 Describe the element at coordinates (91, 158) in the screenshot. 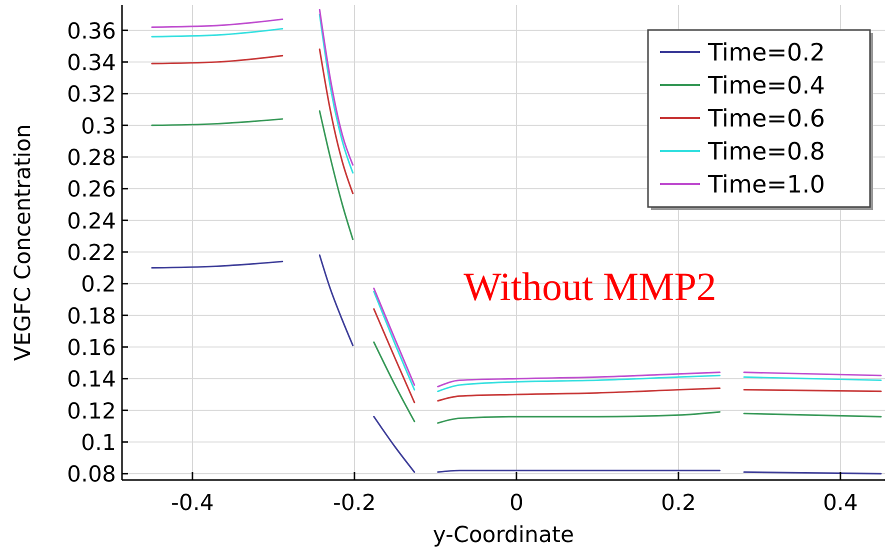

I see `y-tick-label: 0.28` at that location.